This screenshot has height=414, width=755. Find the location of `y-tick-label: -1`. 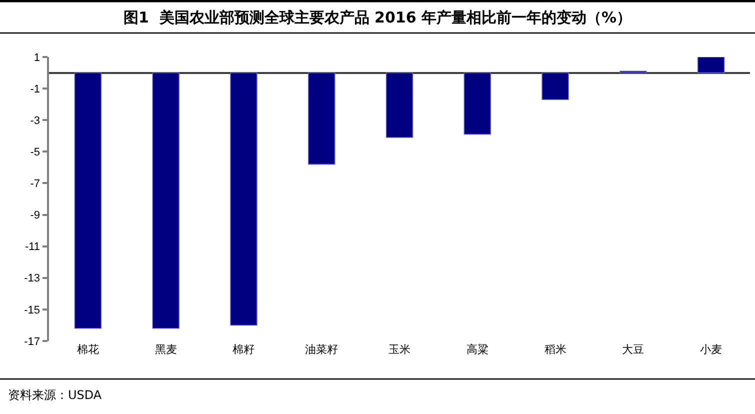

y-tick-label: -1 is located at coordinates (35, 89).